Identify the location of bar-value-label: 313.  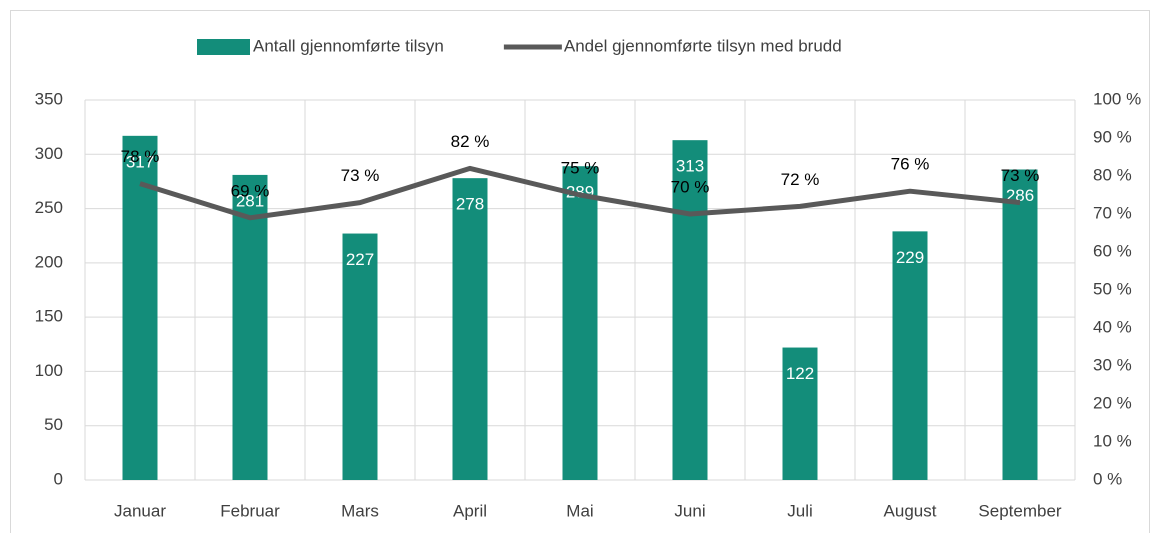
(690, 166).